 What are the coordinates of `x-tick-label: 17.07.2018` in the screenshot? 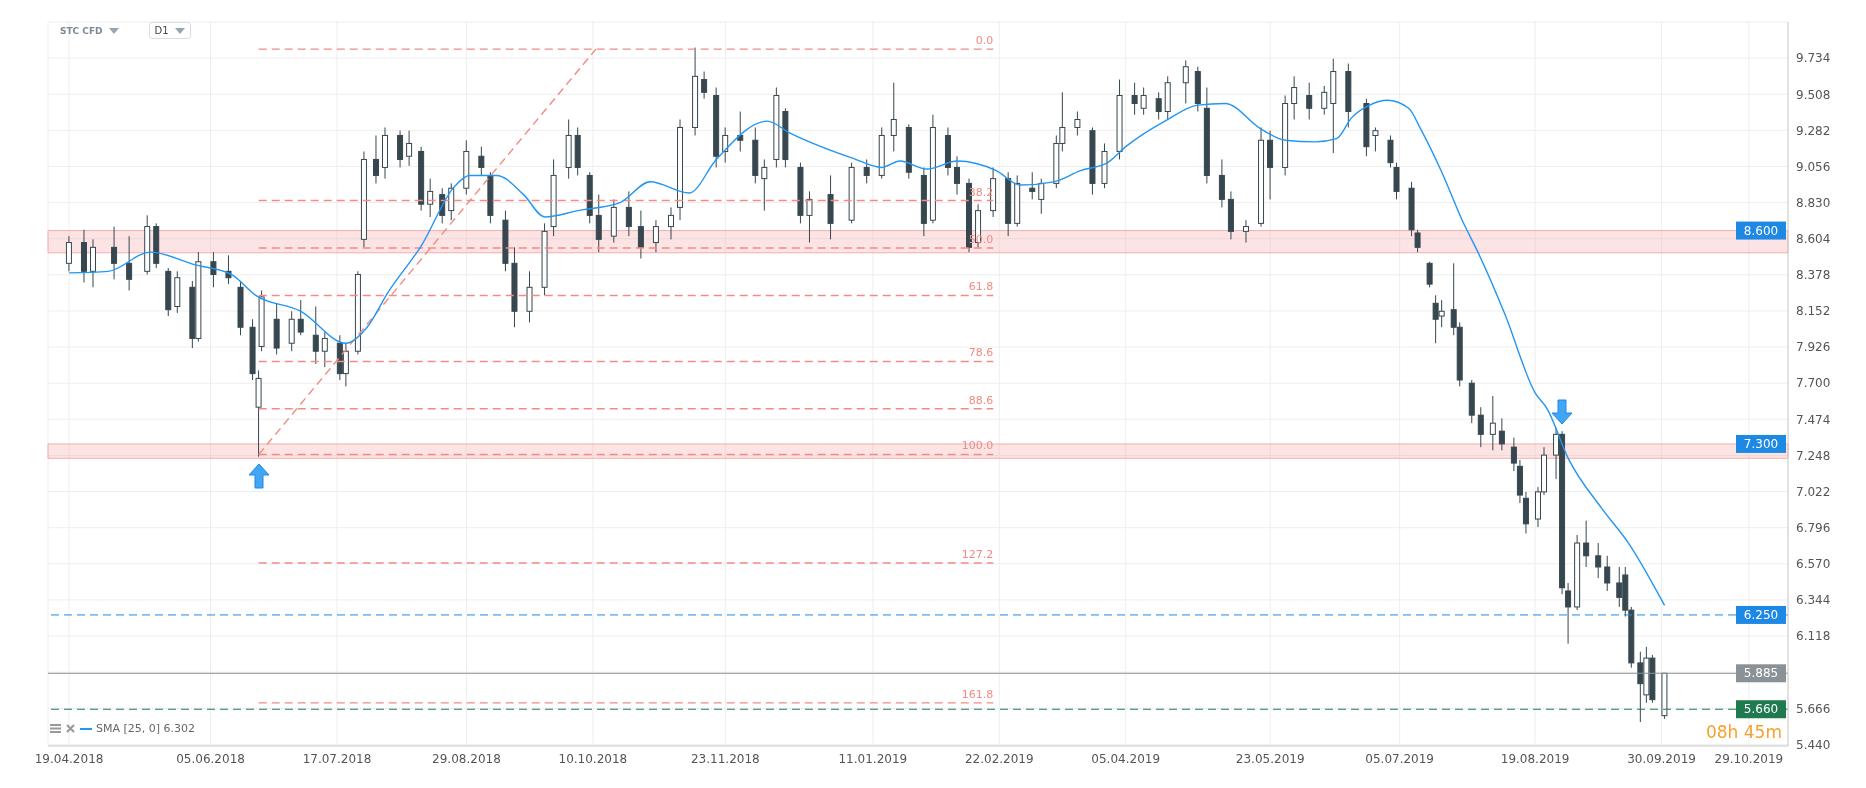 It's located at (337, 758).